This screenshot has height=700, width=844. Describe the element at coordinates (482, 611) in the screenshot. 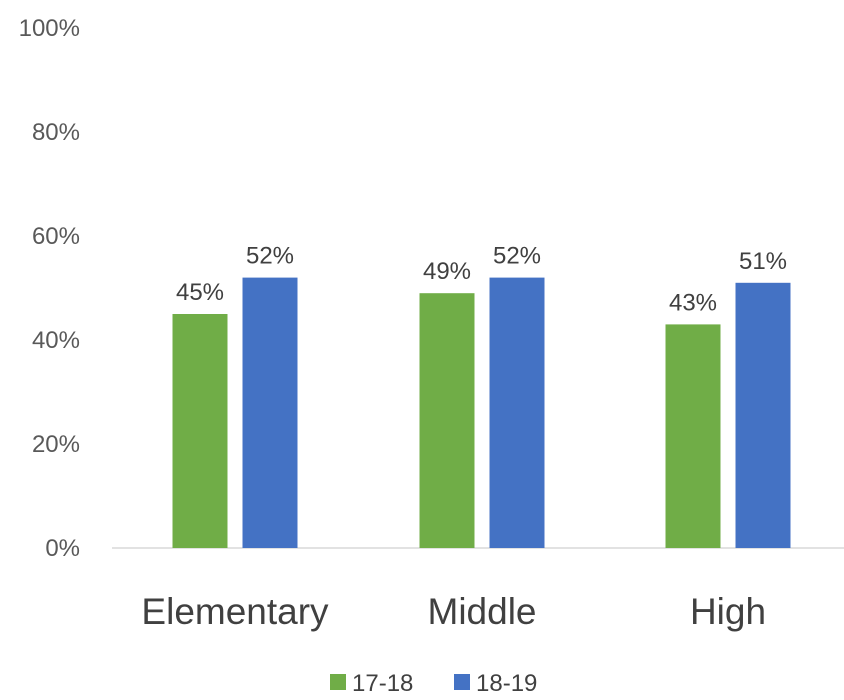

I see `category-label: Middle` at that location.